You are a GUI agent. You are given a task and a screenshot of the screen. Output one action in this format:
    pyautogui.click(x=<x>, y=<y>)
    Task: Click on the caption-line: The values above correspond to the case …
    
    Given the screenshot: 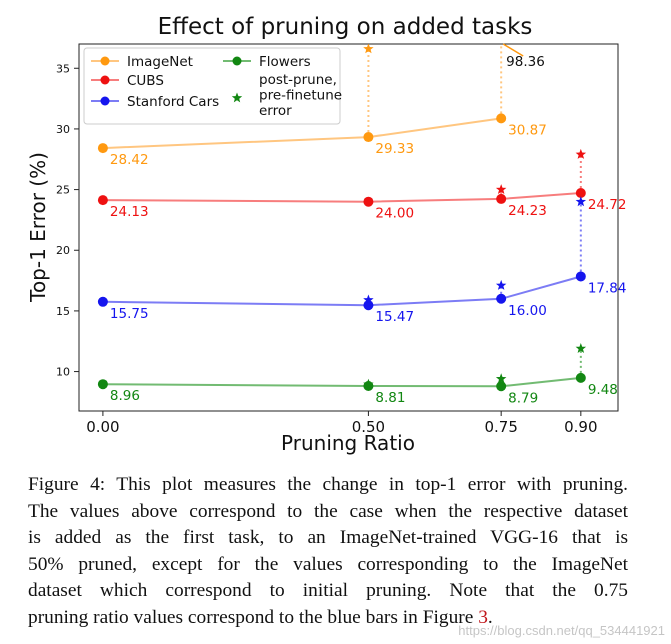 What is the action you would take?
    pyautogui.click(x=328, y=511)
    